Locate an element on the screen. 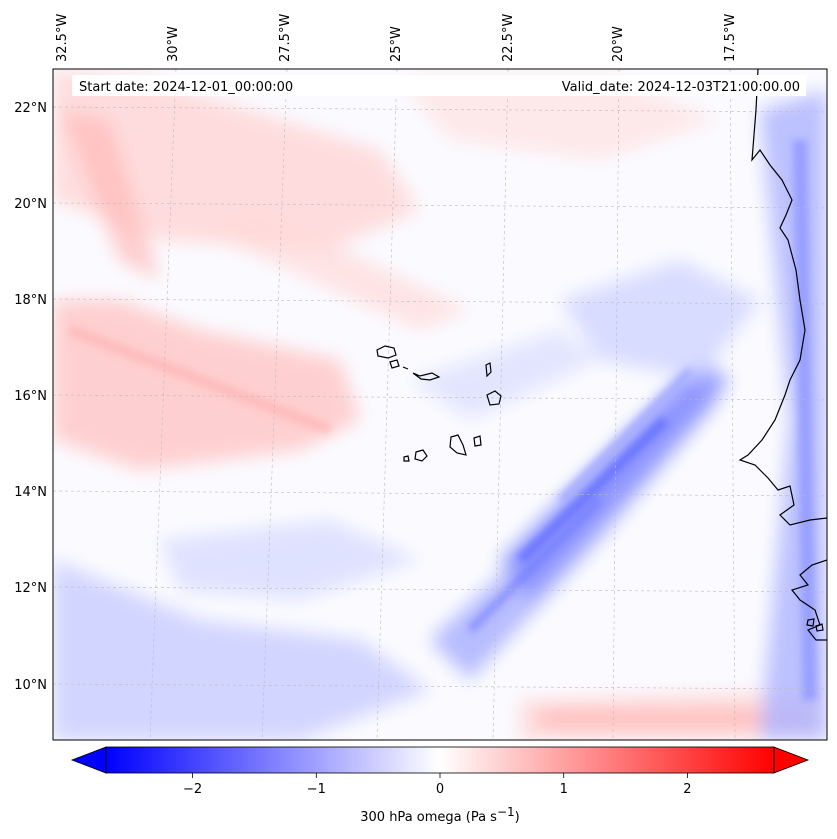 The width and height of the screenshot is (837, 839). colorbar-tick-label: 1 is located at coordinates (564, 789).